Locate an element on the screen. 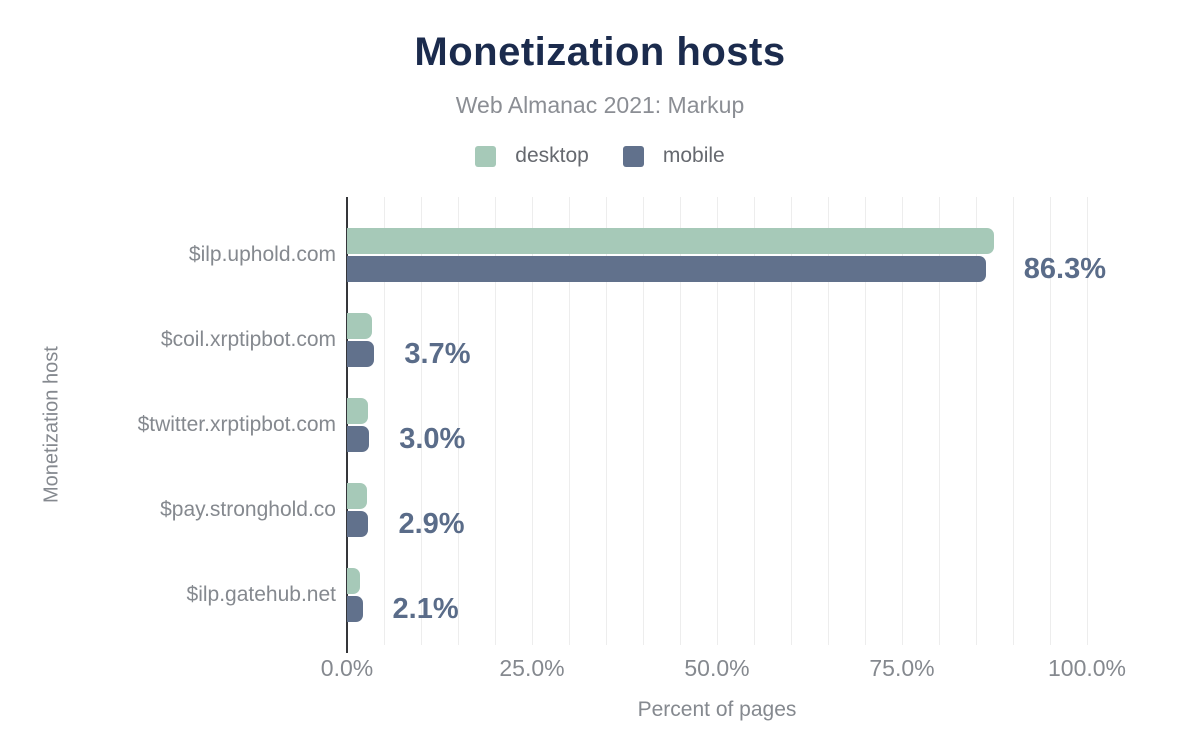  x-tick-label: 25.0% is located at coordinates (532, 668).